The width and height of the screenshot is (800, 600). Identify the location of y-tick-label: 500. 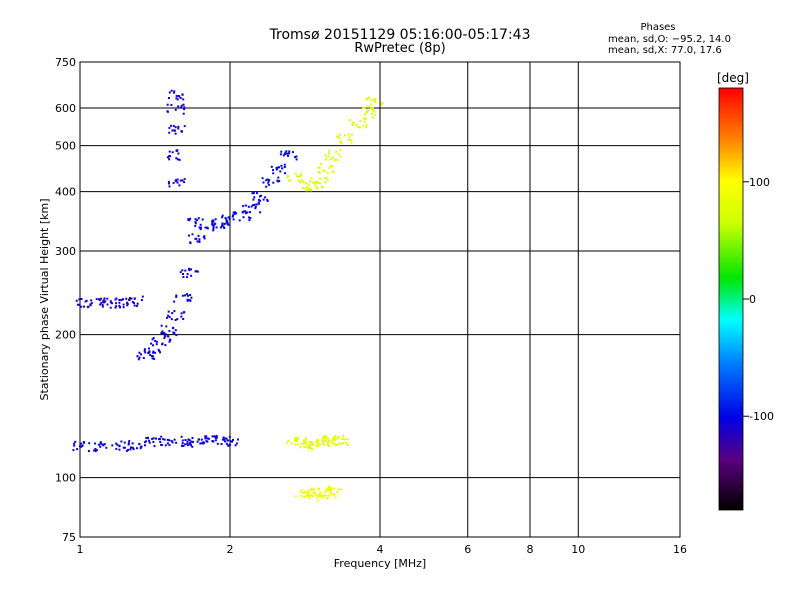
(65, 146).